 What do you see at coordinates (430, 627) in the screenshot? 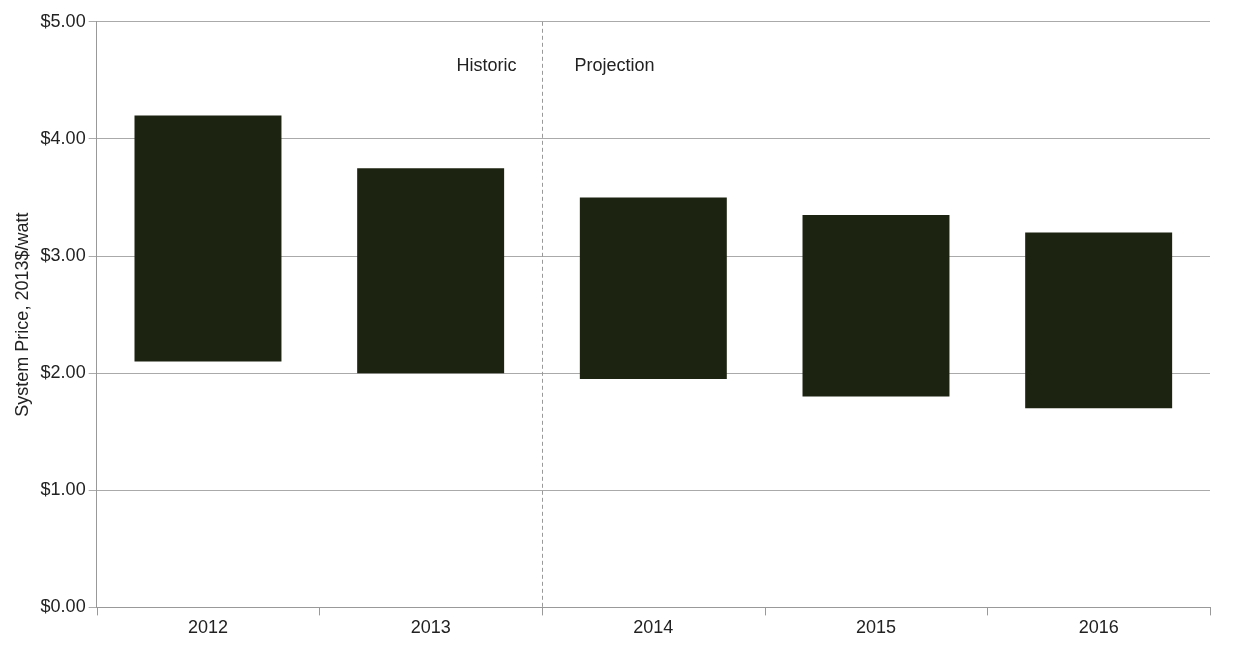
I see `x-tick-label: 2013` at bounding box center [430, 627].